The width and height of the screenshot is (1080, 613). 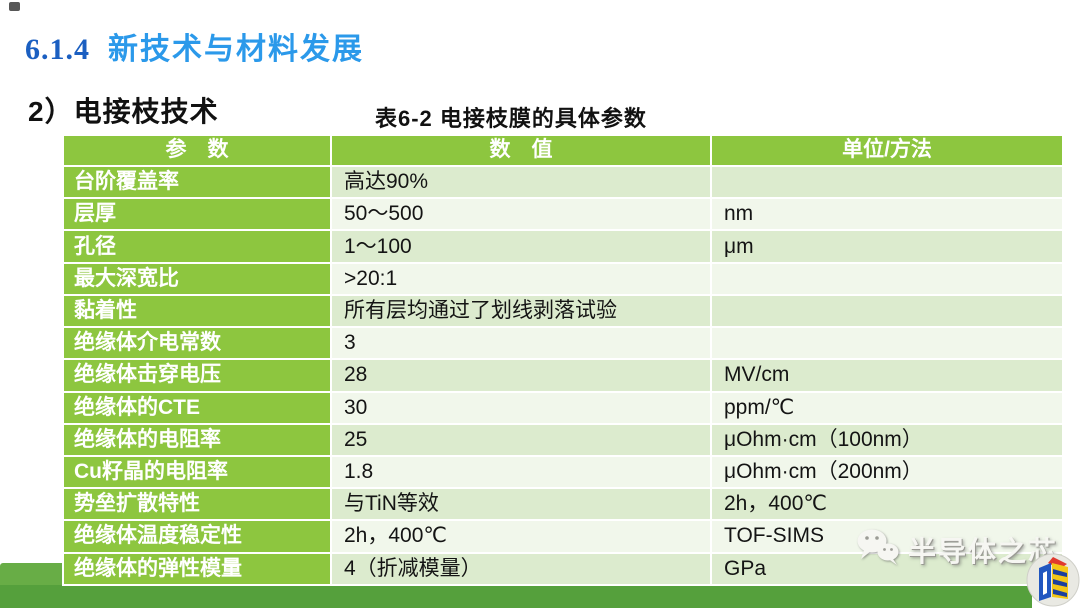 I want to click on corner-artifact, so click(x=14, y=6).